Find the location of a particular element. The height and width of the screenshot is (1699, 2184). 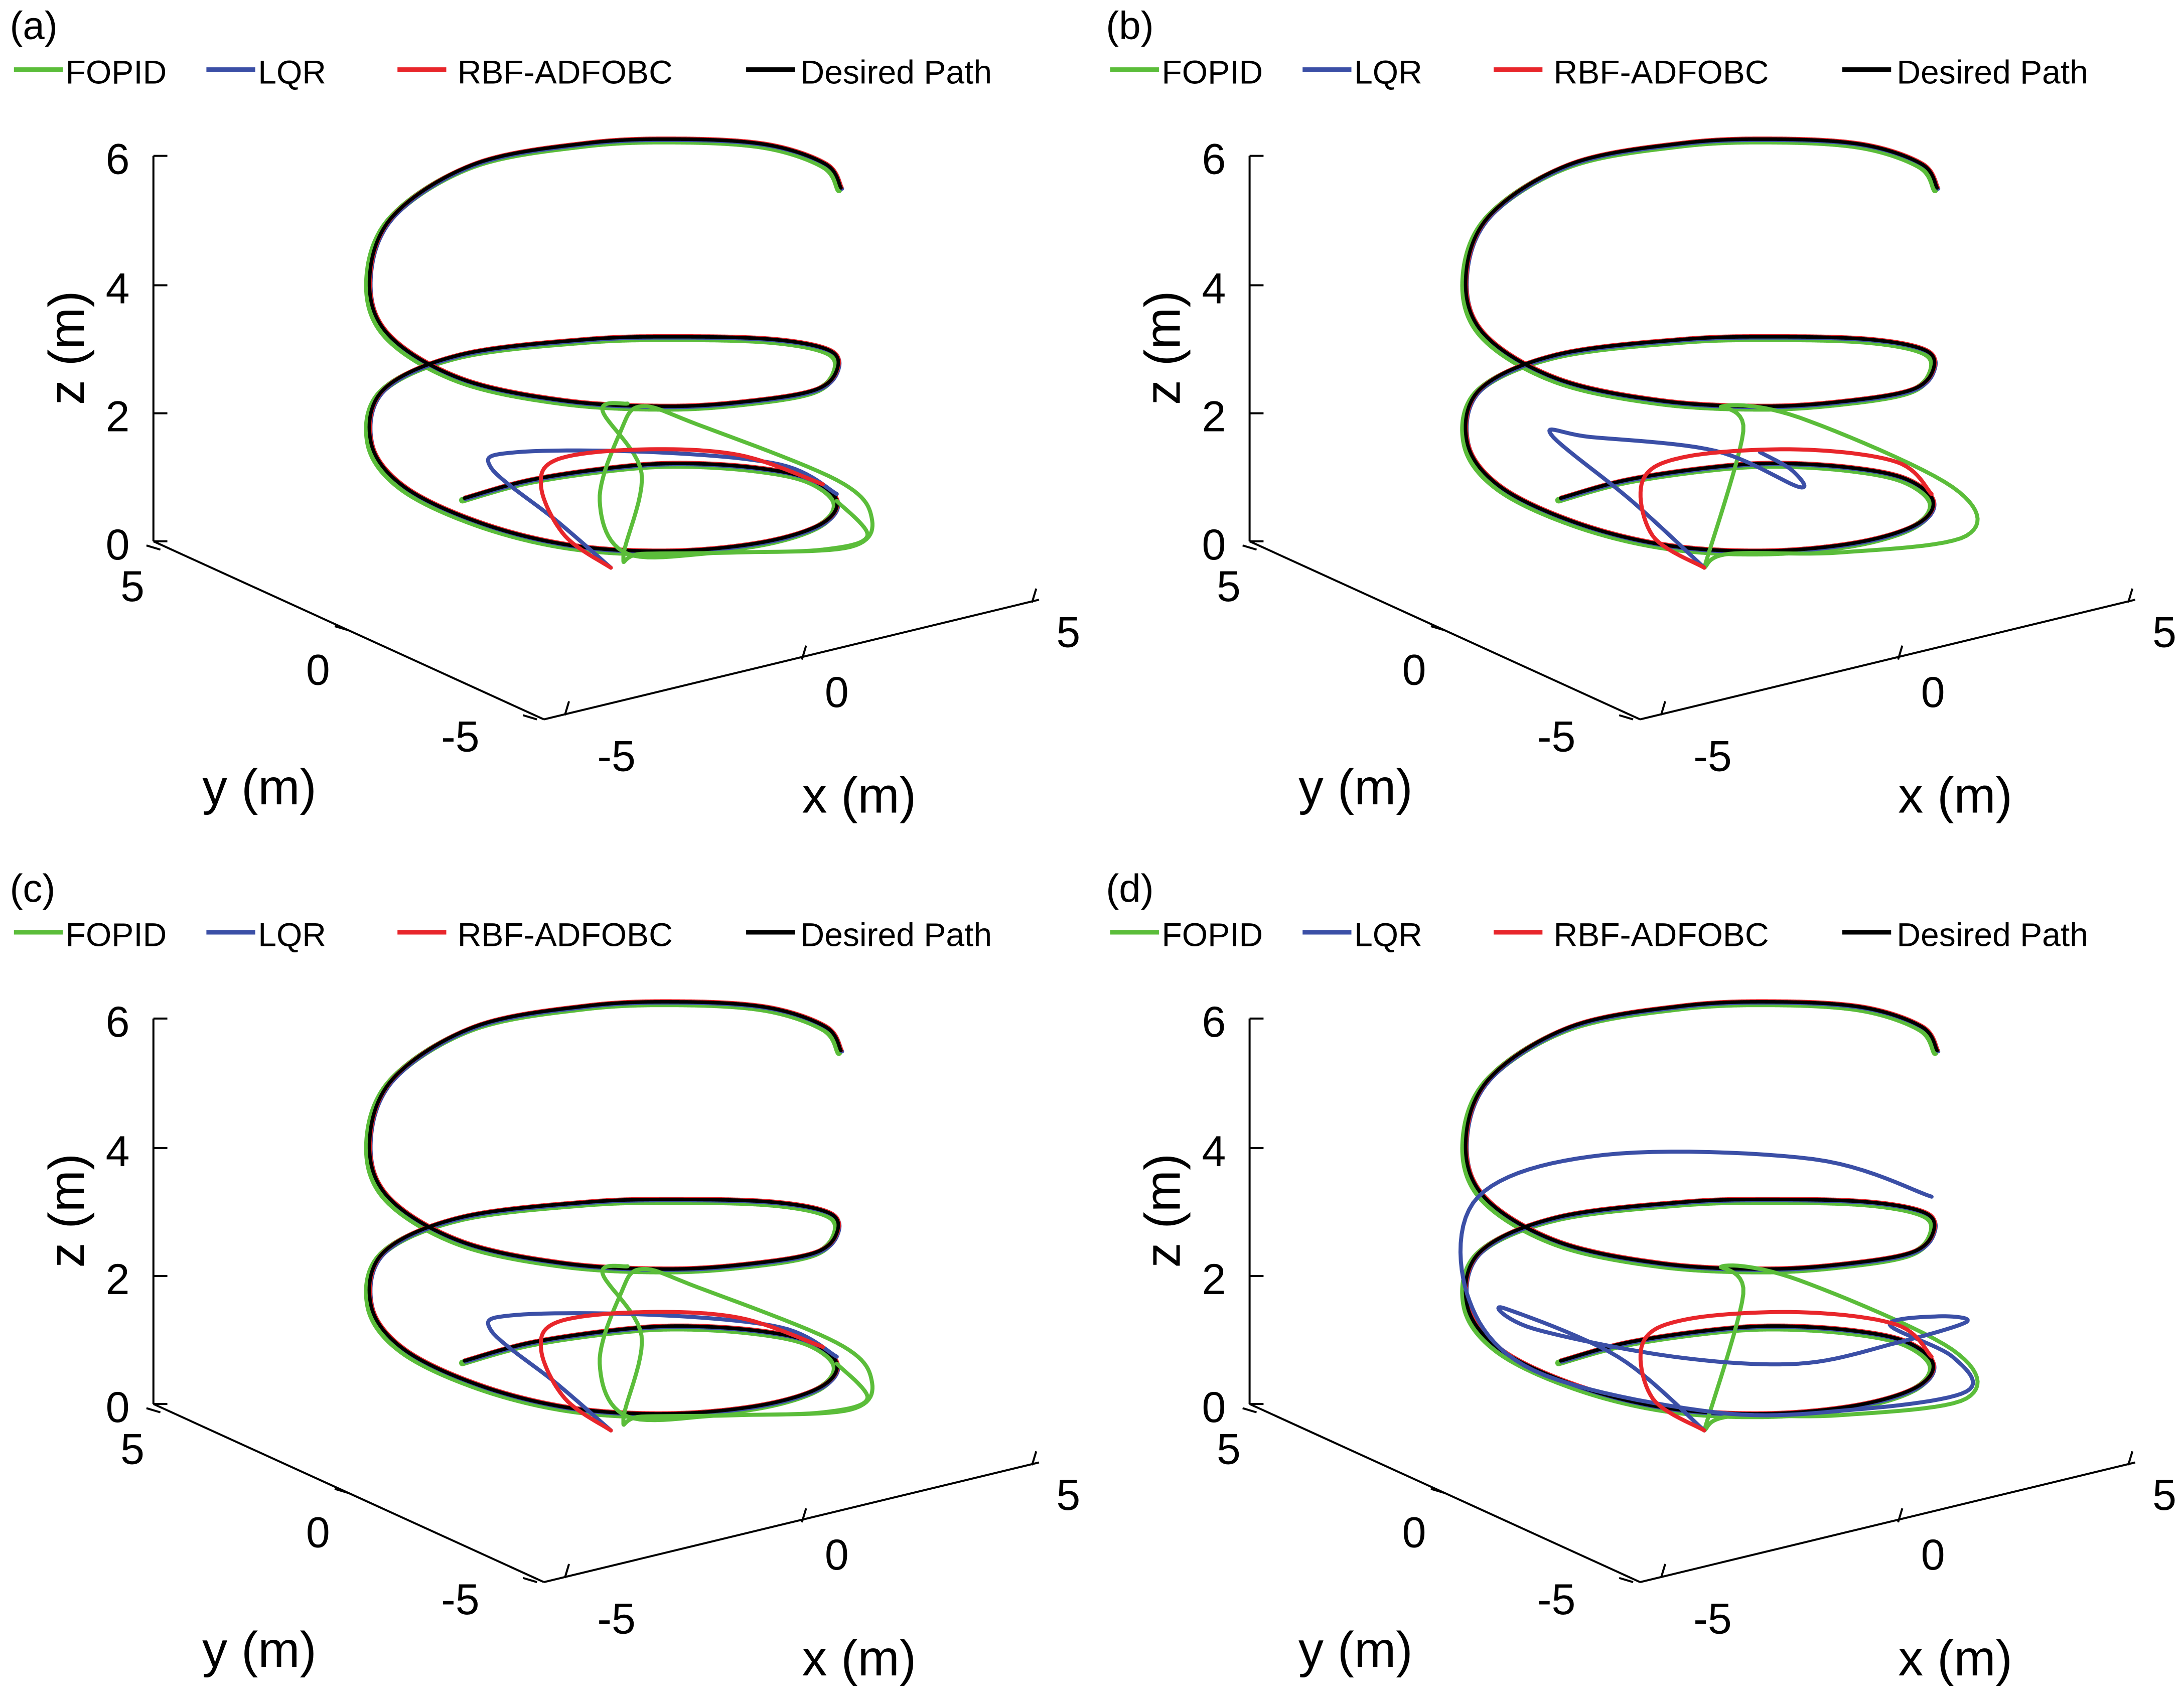

panel-letter: (b) is located at coordinates (1129, 26).